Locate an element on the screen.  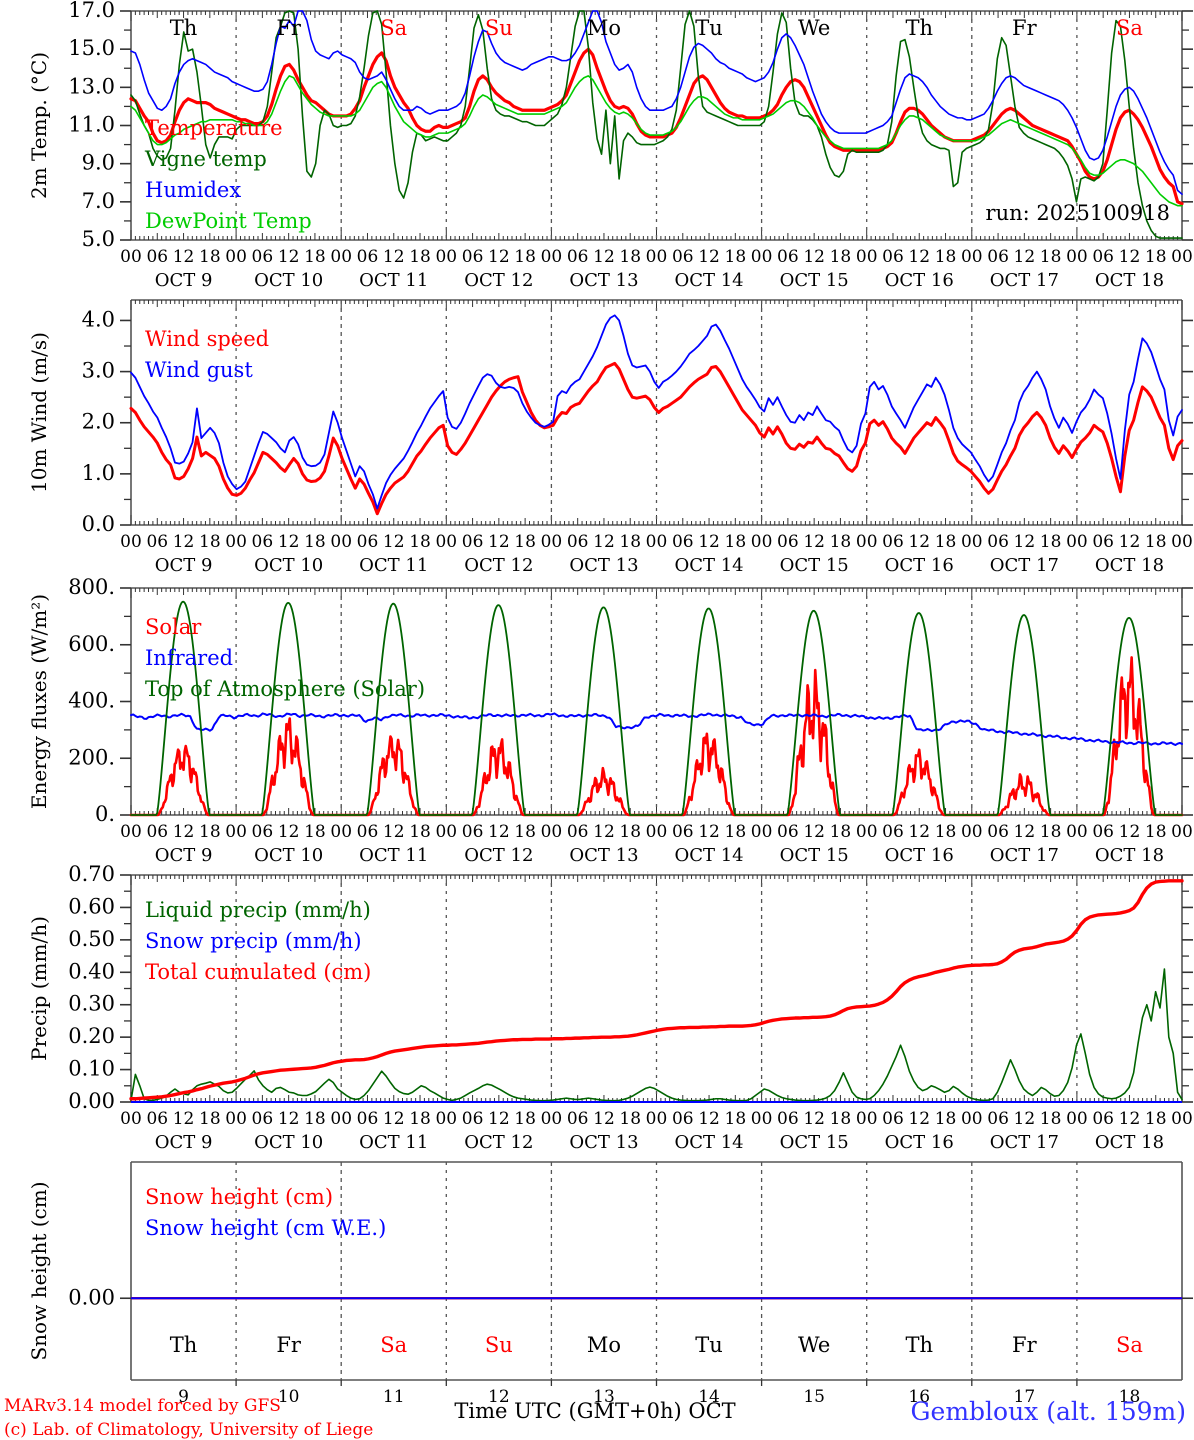
y-tick-label: 5.0 is located at coordinates (98, 239).